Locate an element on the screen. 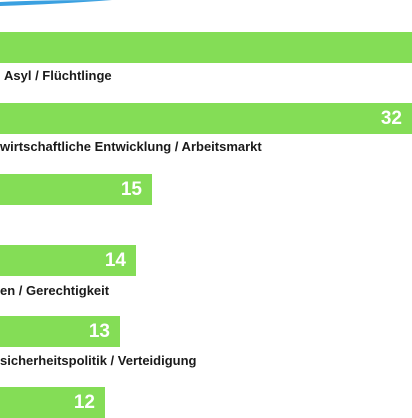 The image size is (412, 418). bar-value-label-4: 14 is located at coordinates (115, 260).